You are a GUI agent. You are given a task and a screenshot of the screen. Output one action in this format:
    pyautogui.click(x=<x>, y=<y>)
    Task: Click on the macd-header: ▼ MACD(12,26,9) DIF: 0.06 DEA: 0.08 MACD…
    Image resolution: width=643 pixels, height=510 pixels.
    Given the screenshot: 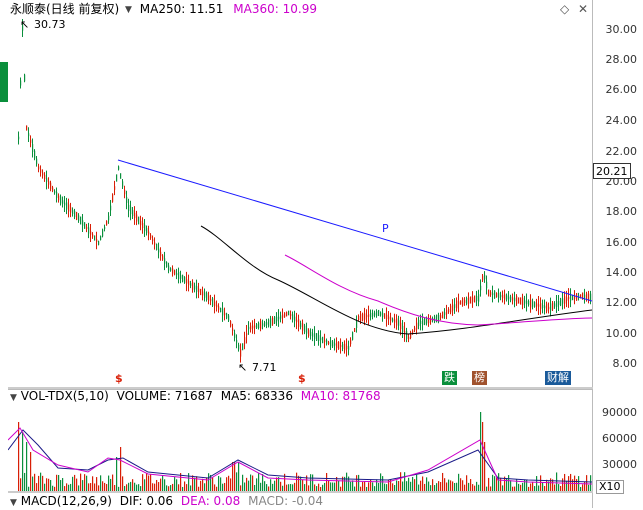 What is the action you would take?
    pyautogui.click(x=166, y=502)
    